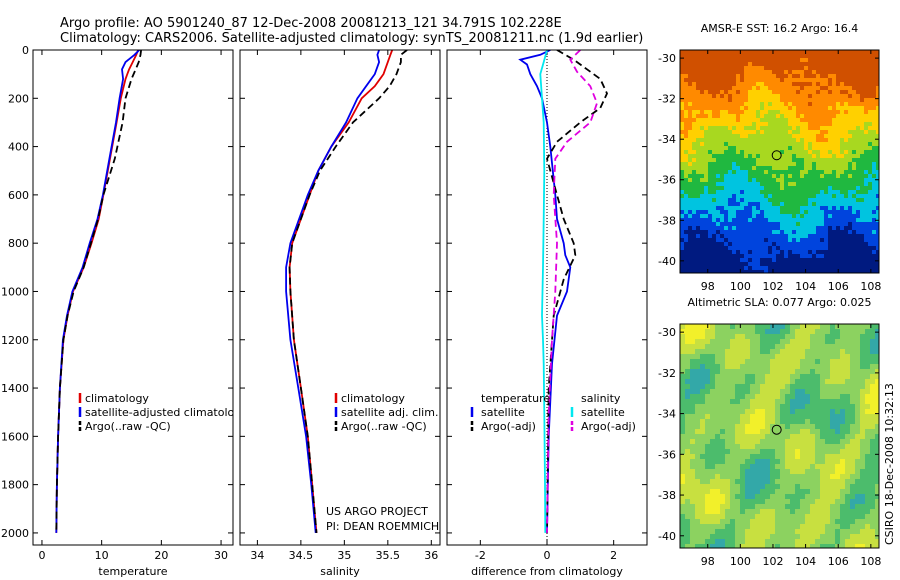 The image size is (900, 580). Describe the element at coordinates (340, 571) in the screenshot. I see `x-axis-label: salinity` at that location.